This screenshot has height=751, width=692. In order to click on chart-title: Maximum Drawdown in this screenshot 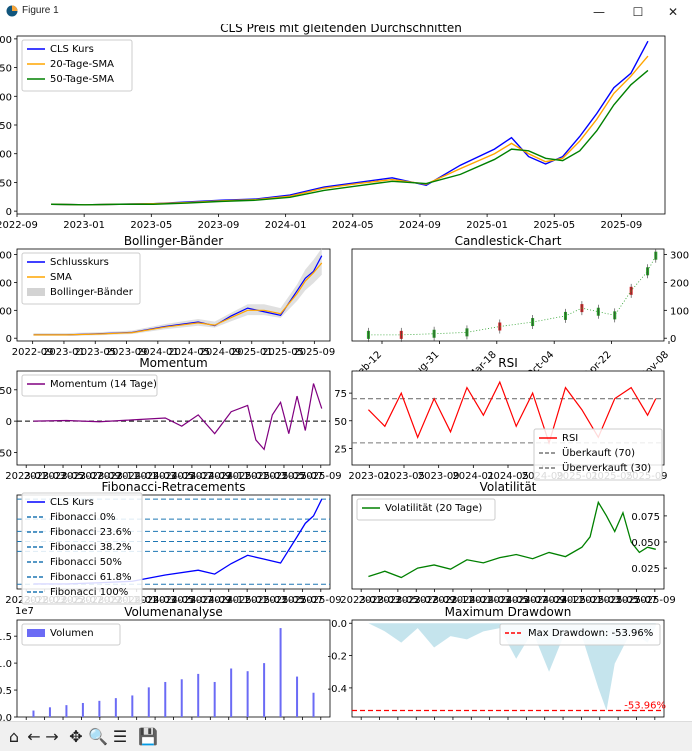, I will do `click(508, 612)`.